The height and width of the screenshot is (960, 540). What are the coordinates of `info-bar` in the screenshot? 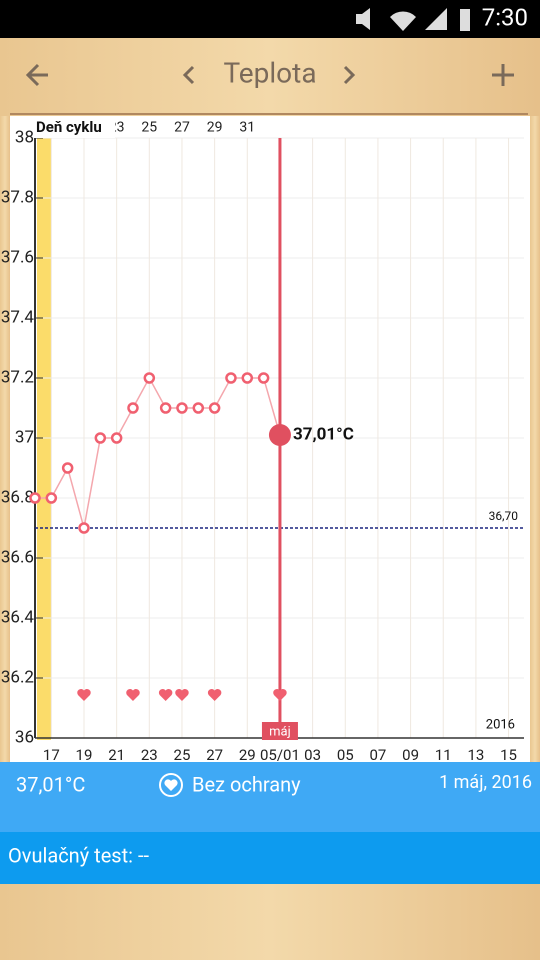 It's located at (270, 797).